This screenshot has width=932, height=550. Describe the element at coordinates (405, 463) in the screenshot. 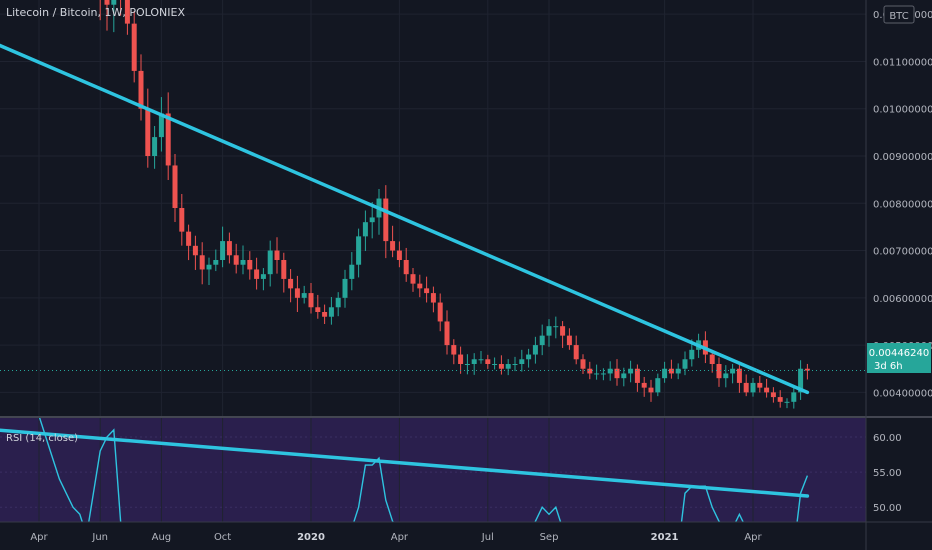

I see `rsi-trendline` at that location.